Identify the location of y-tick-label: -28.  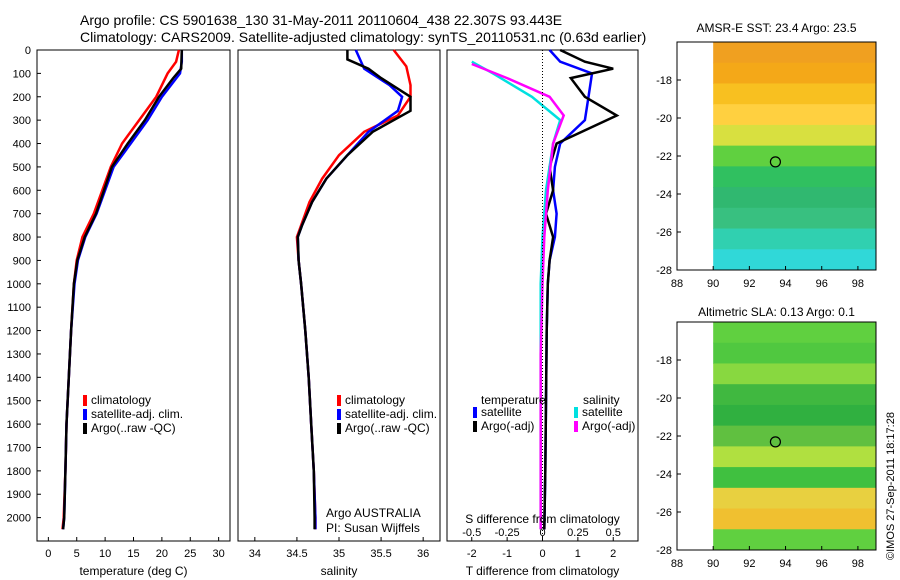
(664, 551).